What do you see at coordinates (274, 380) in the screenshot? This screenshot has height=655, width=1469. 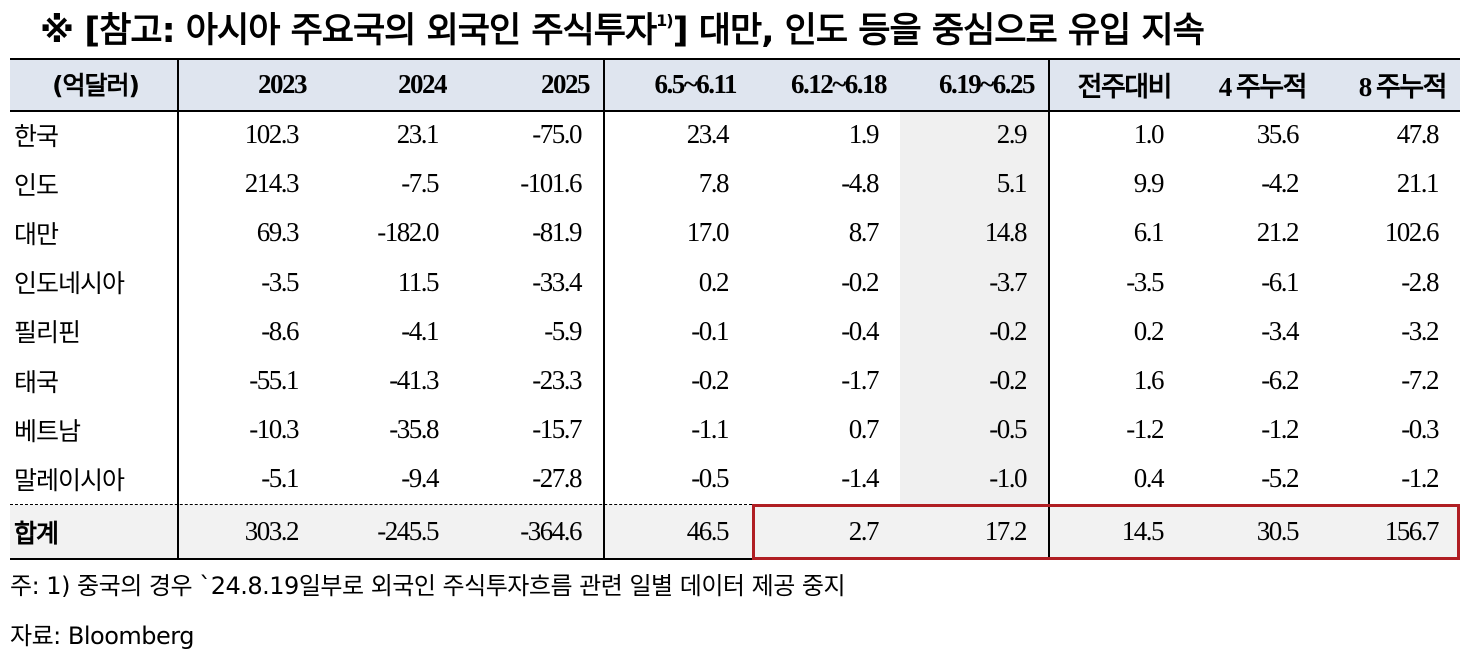 I see `cell-value: -55.1` at bounding box center [274, 380].